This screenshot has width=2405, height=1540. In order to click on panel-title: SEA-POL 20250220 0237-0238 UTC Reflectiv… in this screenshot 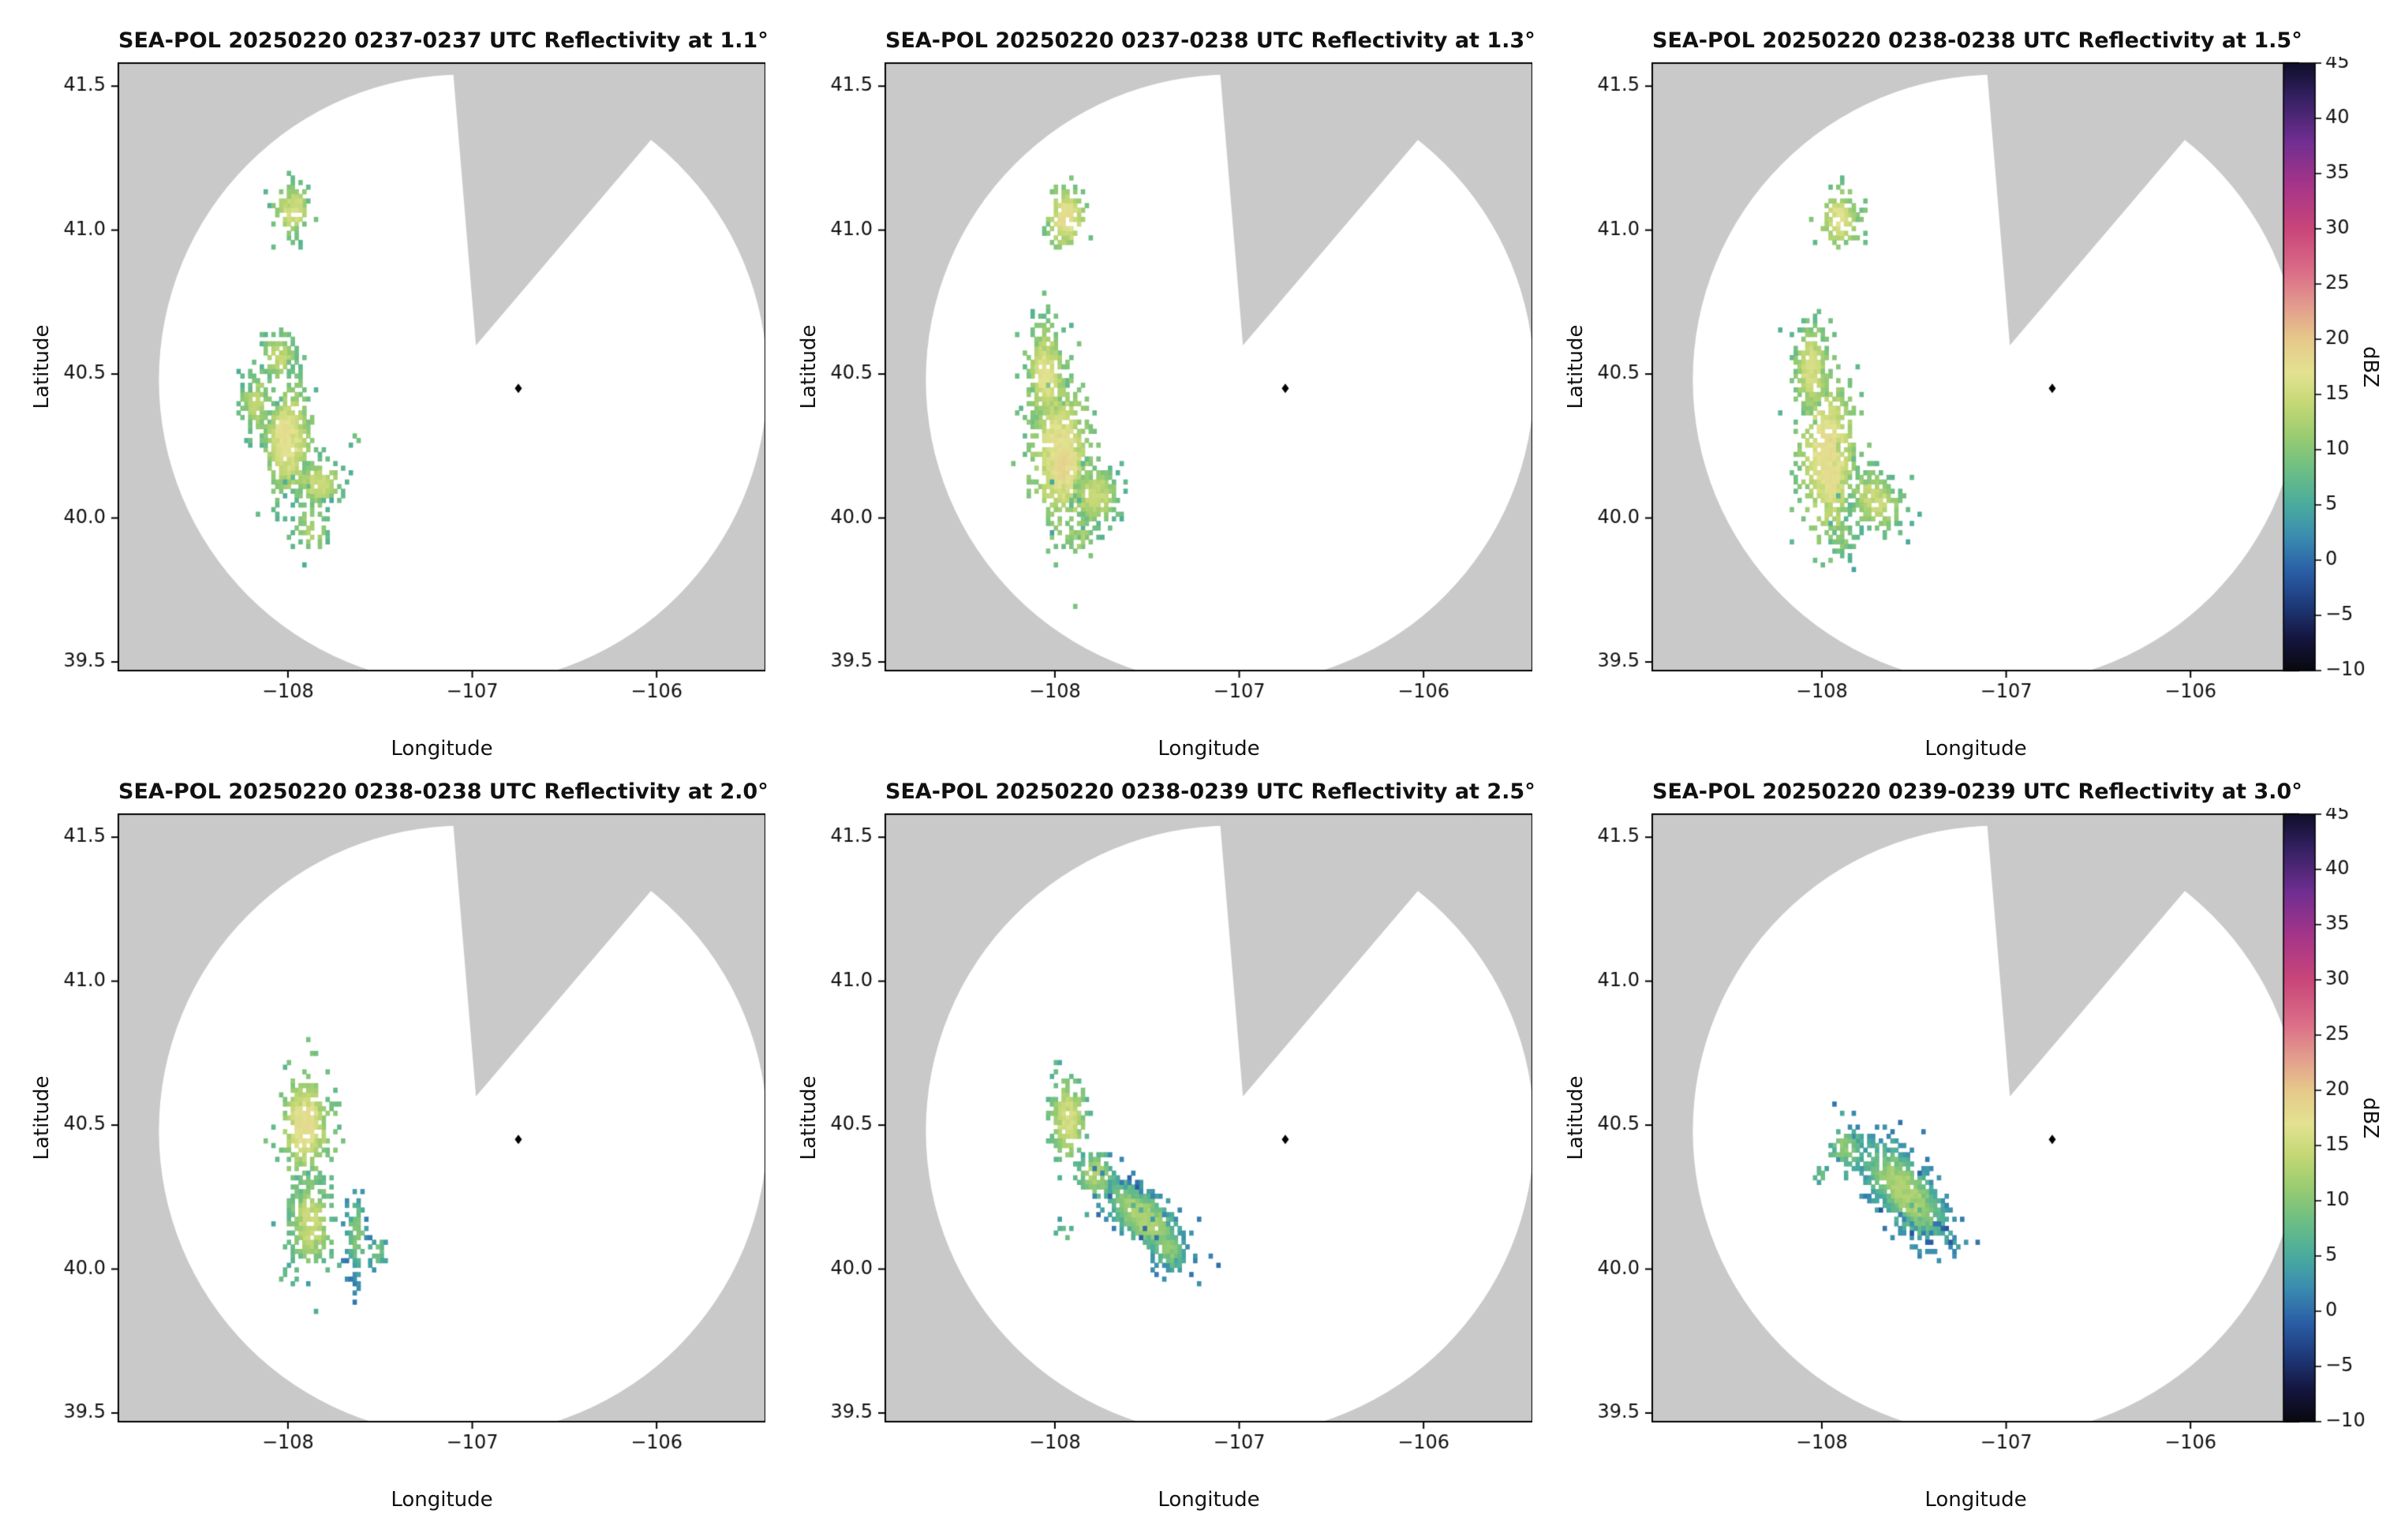, I will do `click(1210, 40)`.